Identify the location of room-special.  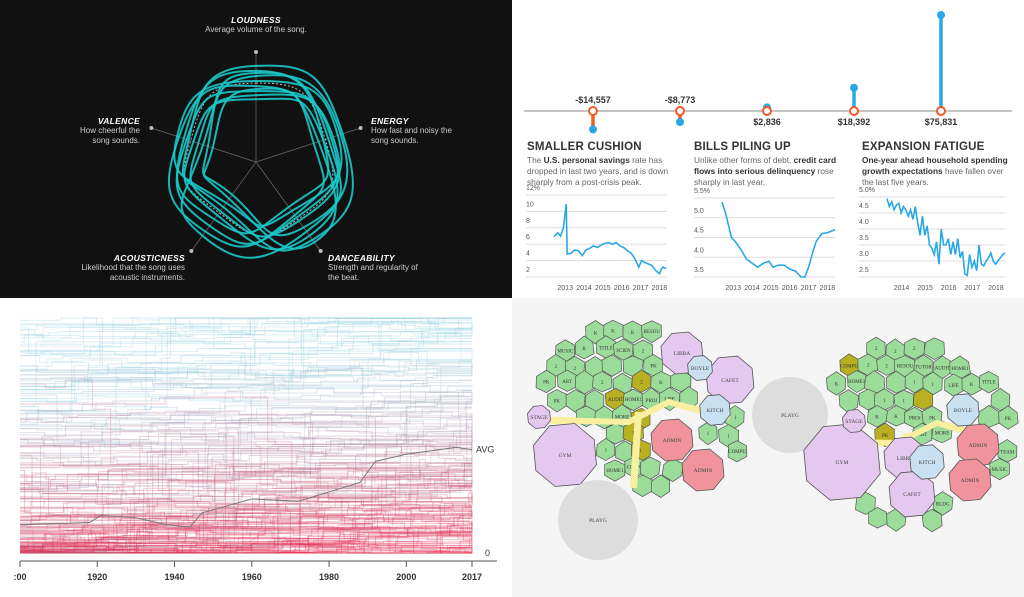
(854, 421).